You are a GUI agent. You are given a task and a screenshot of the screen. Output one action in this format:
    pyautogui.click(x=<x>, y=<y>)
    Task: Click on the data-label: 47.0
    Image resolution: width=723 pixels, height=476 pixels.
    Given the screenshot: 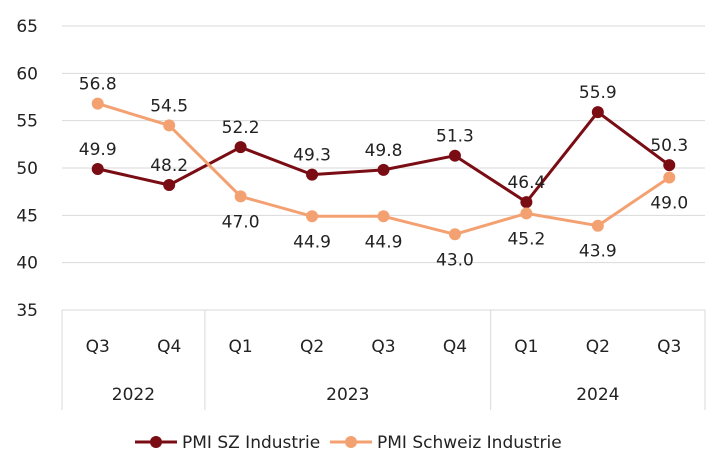 What is the action you would take?
    pyautogui.click(x=241, y=222)
    